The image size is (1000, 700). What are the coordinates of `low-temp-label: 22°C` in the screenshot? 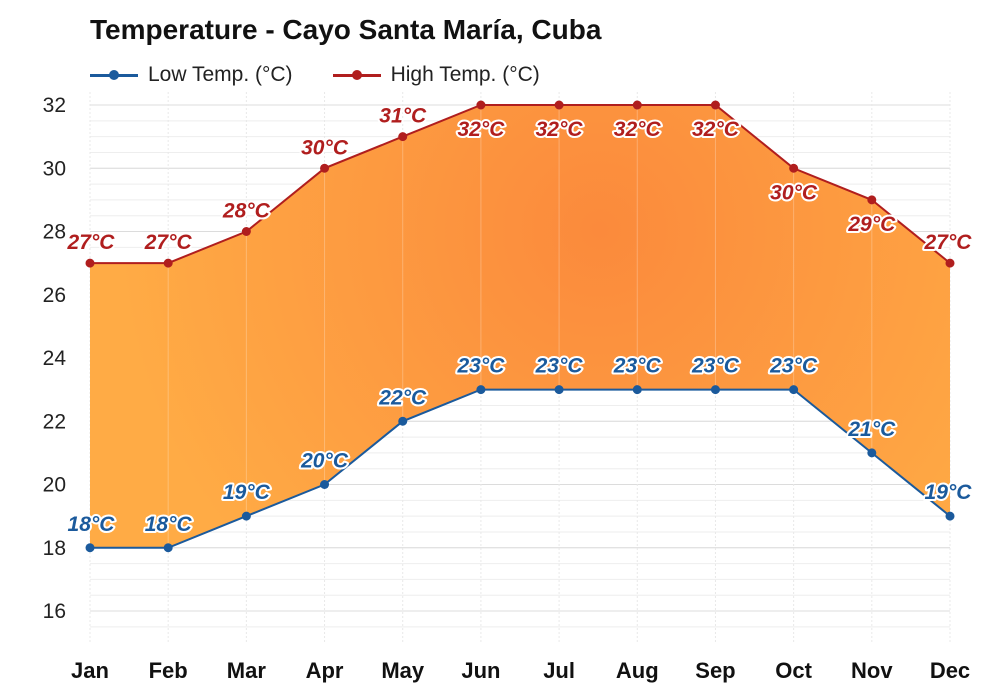 It's located at (402, 397).